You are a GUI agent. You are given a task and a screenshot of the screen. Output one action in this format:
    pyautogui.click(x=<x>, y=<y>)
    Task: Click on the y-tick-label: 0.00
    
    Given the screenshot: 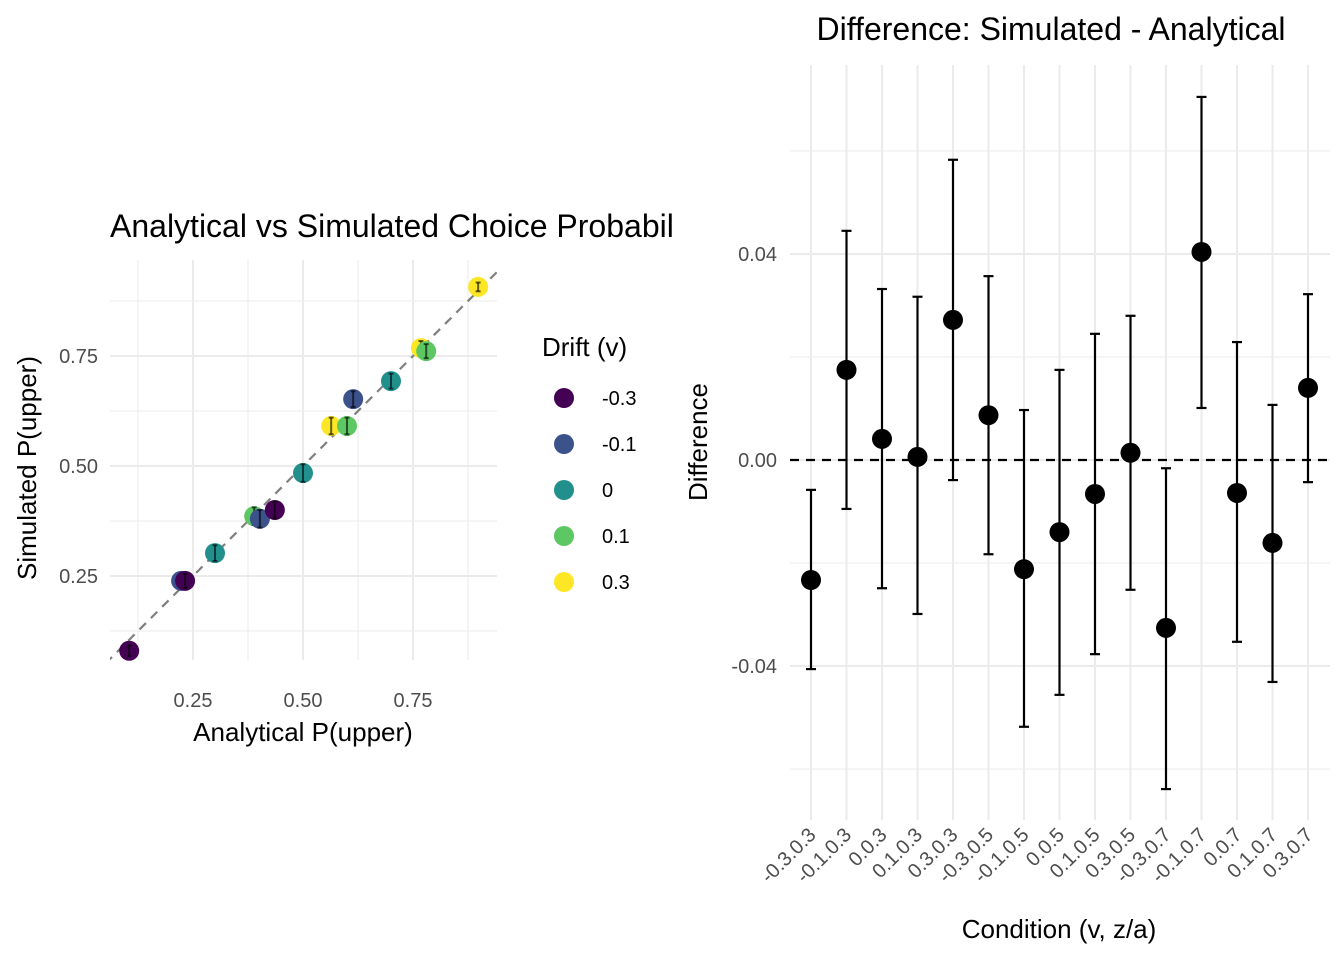 What is the action you would take?
    pyautogui.click(x=757, y=461)
    